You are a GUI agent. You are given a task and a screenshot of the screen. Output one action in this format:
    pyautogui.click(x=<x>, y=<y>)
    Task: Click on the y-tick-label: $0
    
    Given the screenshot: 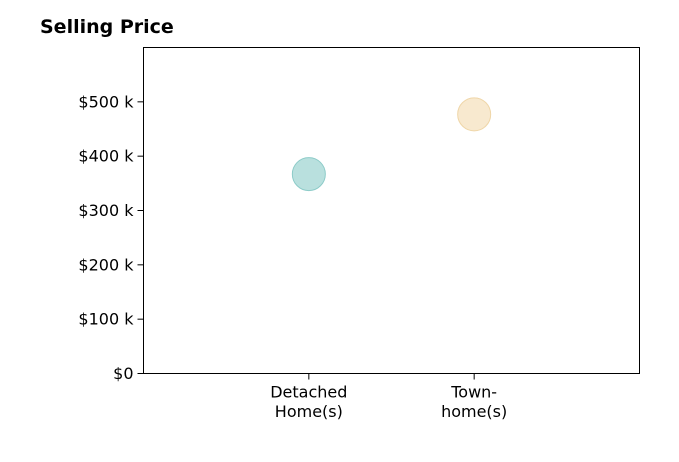 What is the action you would take?
    pyautogui.click(x=123, y=373)
    